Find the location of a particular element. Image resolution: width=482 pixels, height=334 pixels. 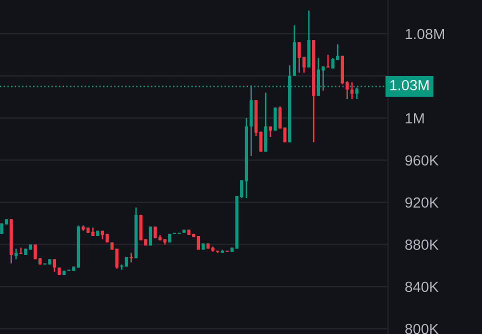

y-tick-label: 1.08M is located at coordinates (425, 34).